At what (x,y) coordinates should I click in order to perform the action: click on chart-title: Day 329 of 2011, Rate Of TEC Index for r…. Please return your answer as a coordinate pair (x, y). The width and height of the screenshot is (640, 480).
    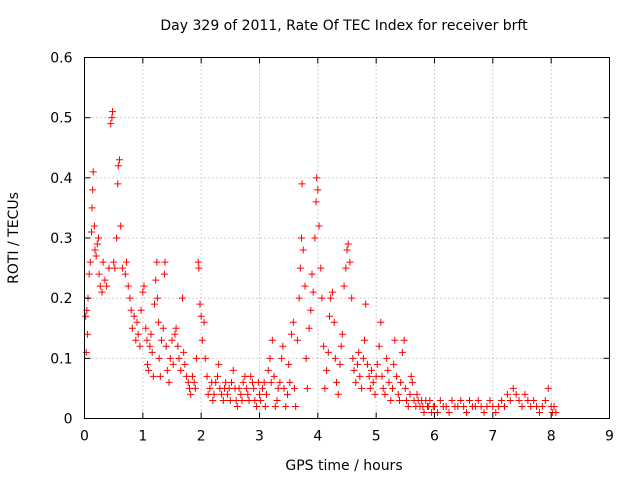
    Looking at the image, I should click on (344, 26).